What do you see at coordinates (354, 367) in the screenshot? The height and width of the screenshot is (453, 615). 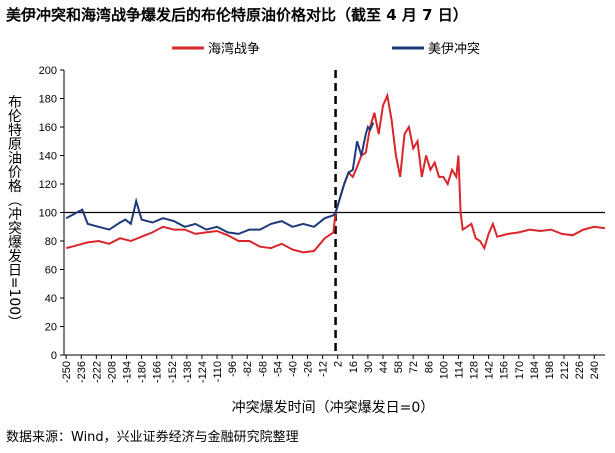 I see `x-tick-label: 16` at bounding box center [354, 367].